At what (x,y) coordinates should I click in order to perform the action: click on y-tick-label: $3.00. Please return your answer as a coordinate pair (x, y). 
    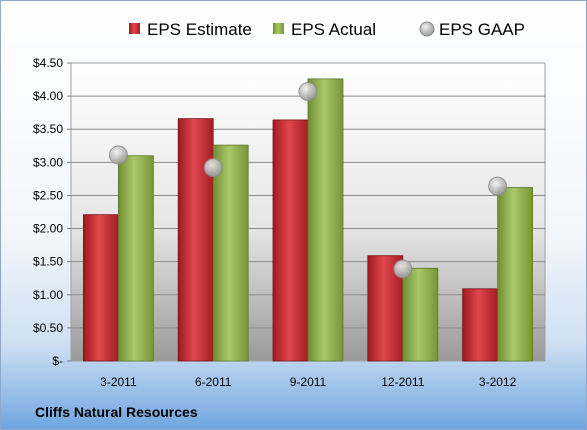
    Looking at the image, I should click on (48, 162).